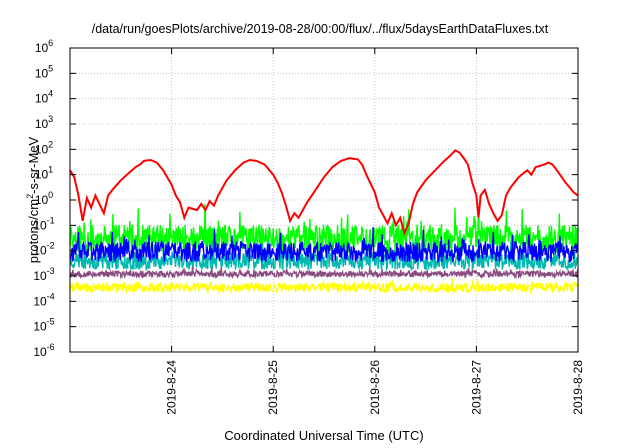  I want to click on y-tick-label: 10⁵, so click(44, 71).